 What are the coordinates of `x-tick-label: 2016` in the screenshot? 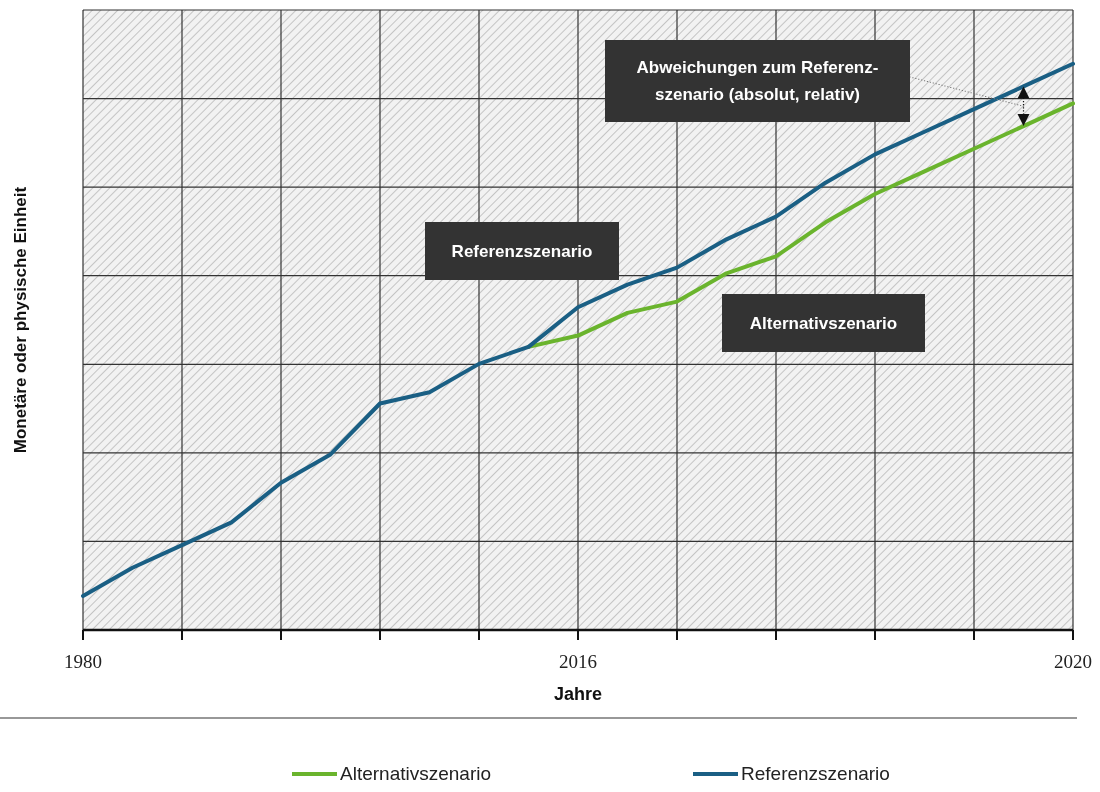 It's located at (578, 661).